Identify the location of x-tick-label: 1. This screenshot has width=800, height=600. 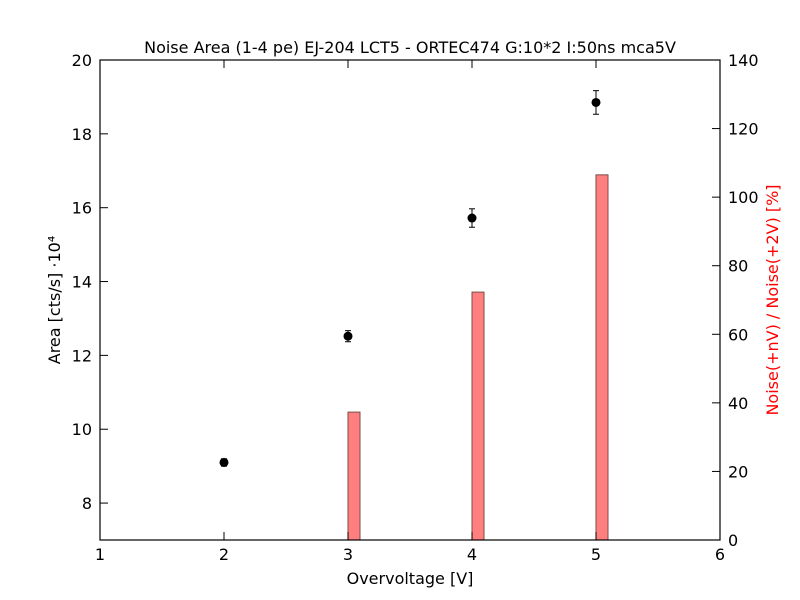
(100, 554).